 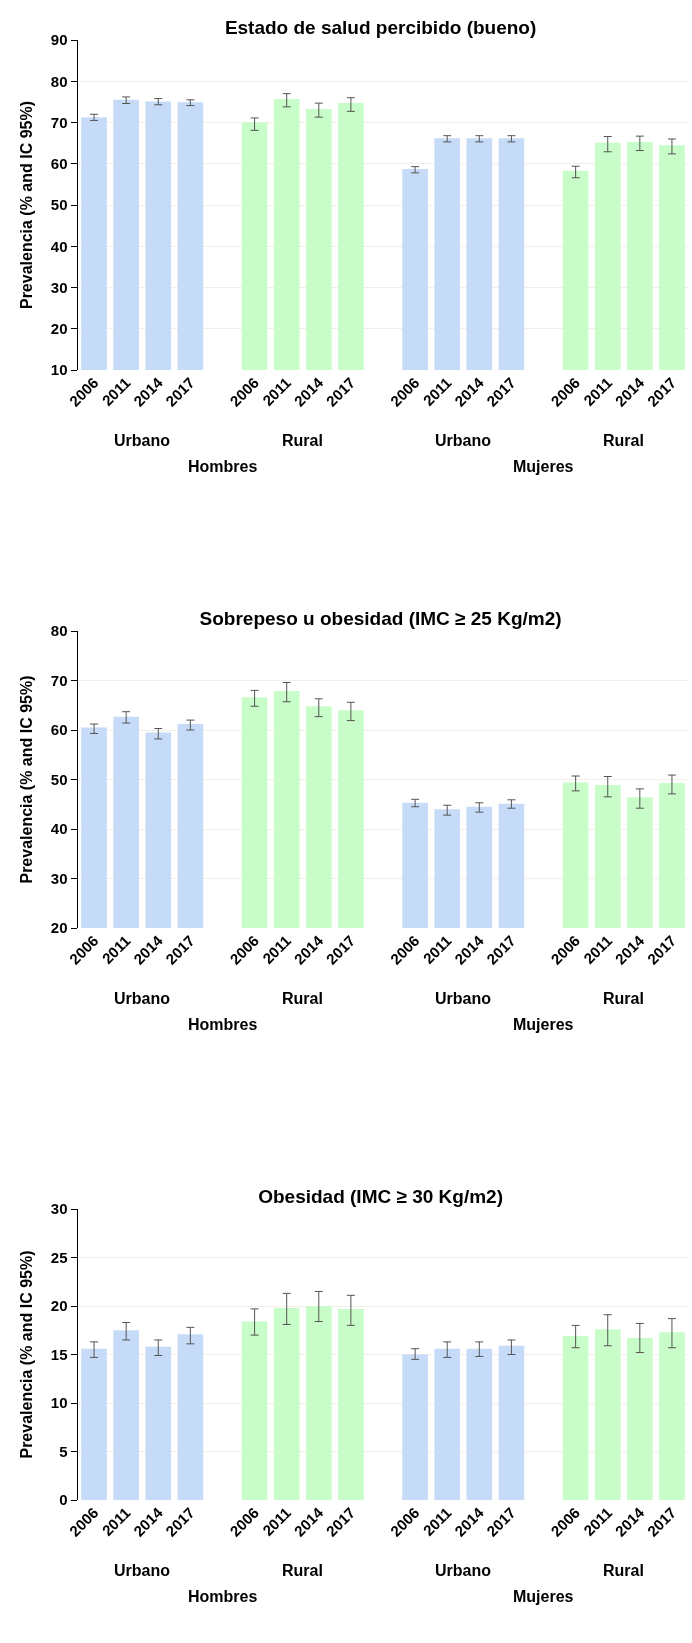 I want to click on y-tick-label: 15, so click(x=59, y=1354).